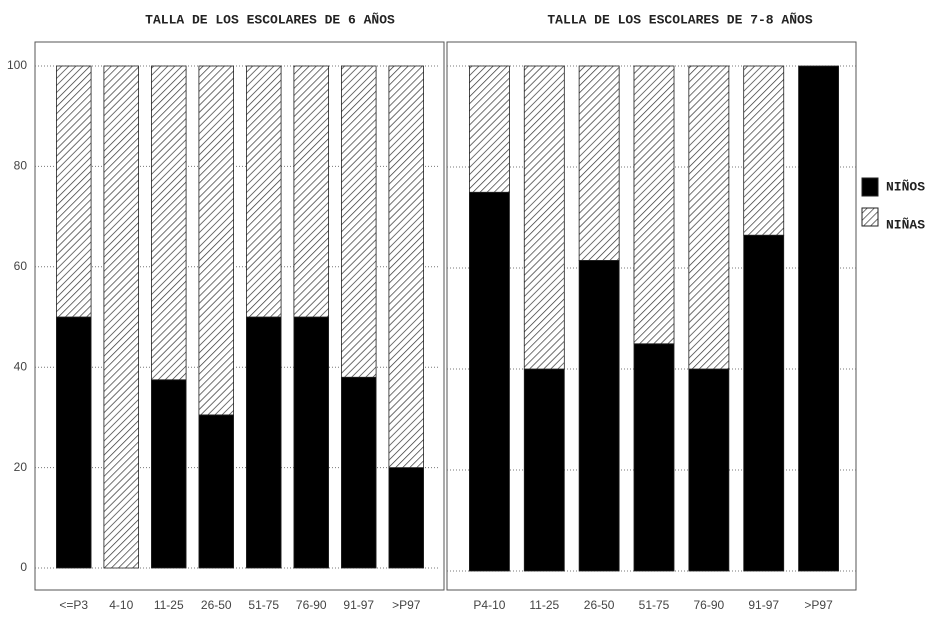 Image resolution: width=939 pixels, height=617 pixels. What do you see at coordinates (23, 567) in the screenshot?
I see `y-tick-label: 0` at bounding box center [23, 567].